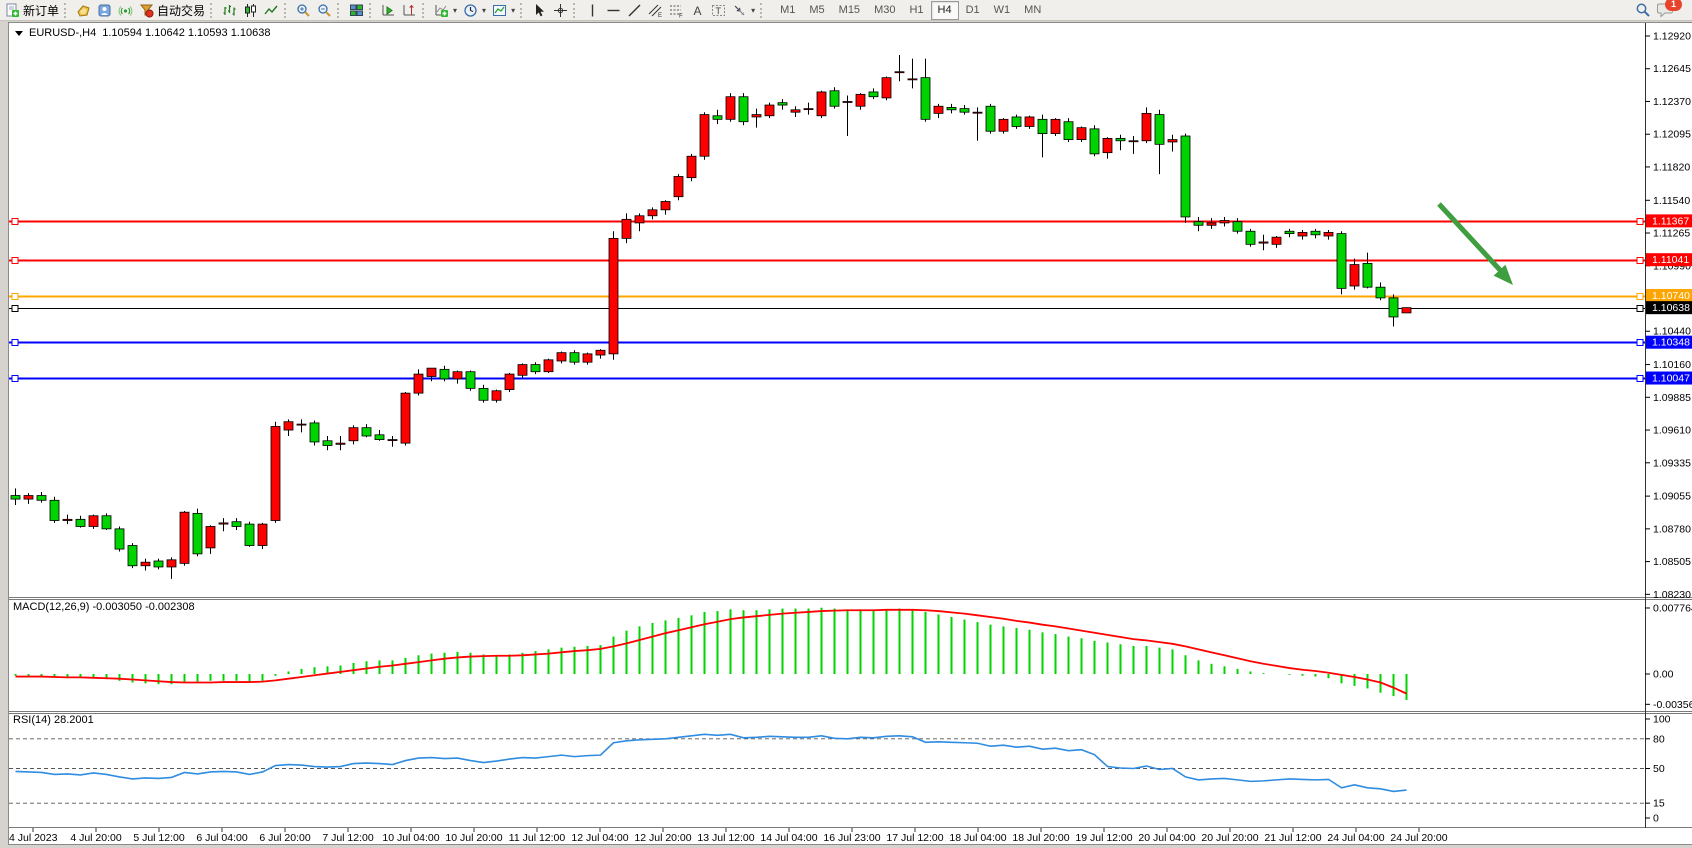 Image resolution: width=1692 pixels, height=848 pixels. I want to click on tf-M1: M1, so click(788, 9).